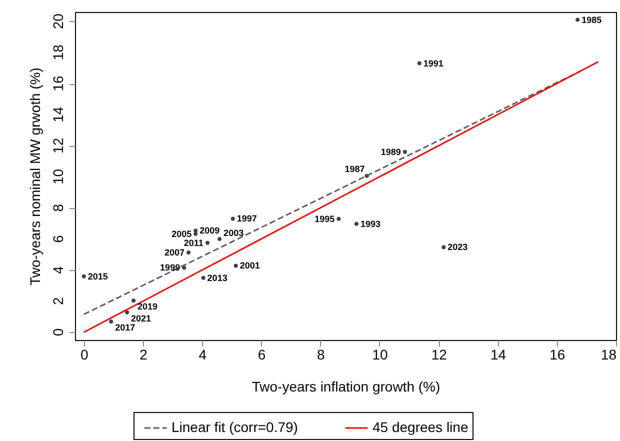 The height and width of the screenshot is (441, 620). Describe the element at coordinates (58, 21) in the screenshot. I see `y-tick-label: 20` at that location.